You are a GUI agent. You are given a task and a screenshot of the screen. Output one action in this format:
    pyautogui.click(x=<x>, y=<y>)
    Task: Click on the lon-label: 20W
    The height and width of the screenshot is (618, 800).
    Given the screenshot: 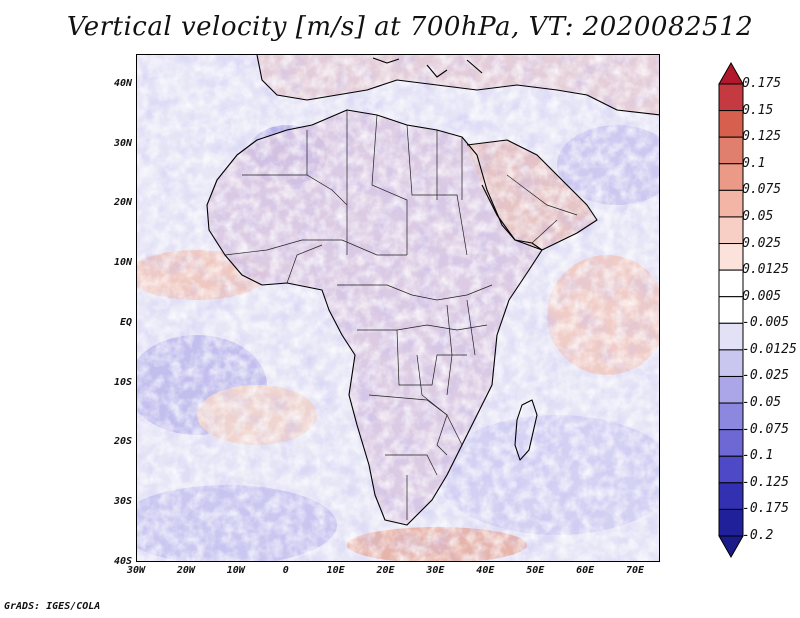 What is the action you would take?
    pyautogui.click(x=185, y=570)
    